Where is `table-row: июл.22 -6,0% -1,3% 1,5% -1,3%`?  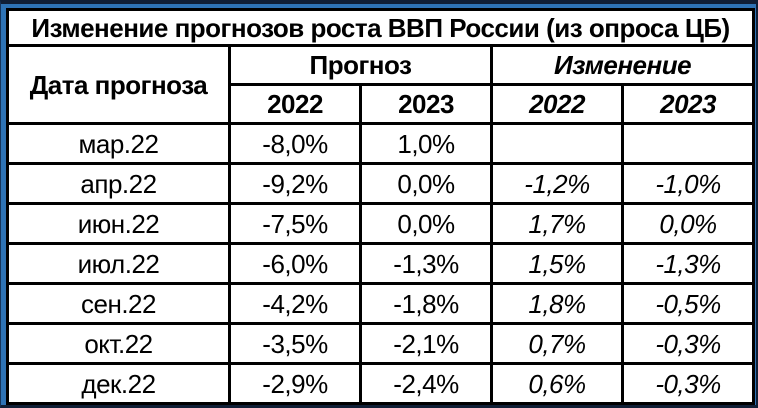
table-row: июл.22 -6,0% -1,3% 1,5% -1,3% is located at coordinates (381, 263).